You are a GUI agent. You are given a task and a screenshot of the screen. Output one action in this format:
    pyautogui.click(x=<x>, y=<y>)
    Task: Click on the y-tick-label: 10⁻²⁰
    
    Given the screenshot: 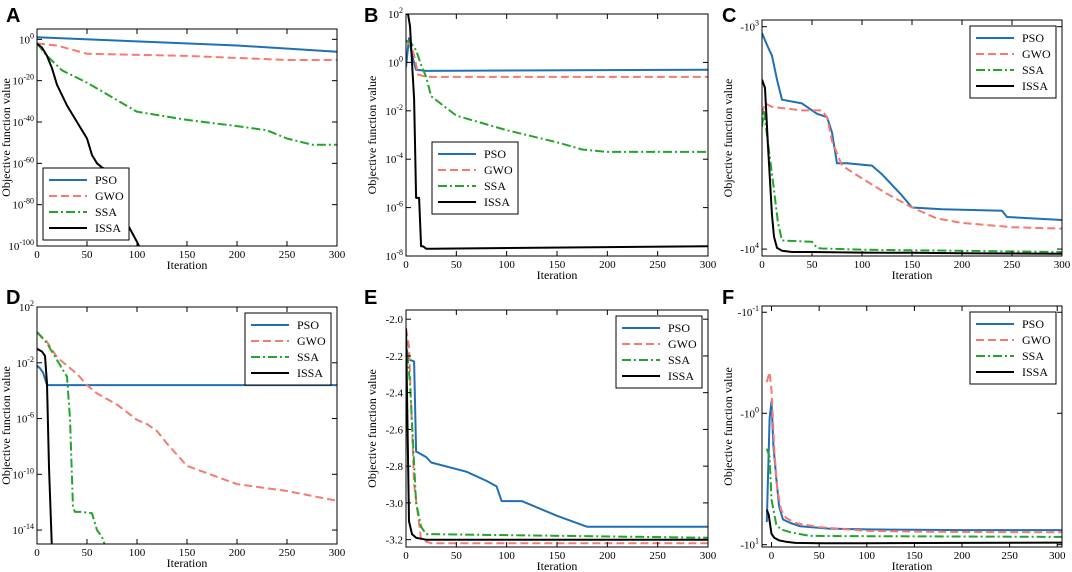 What is the action you would take?
    pyautogui.click(x=23, y=80)
    